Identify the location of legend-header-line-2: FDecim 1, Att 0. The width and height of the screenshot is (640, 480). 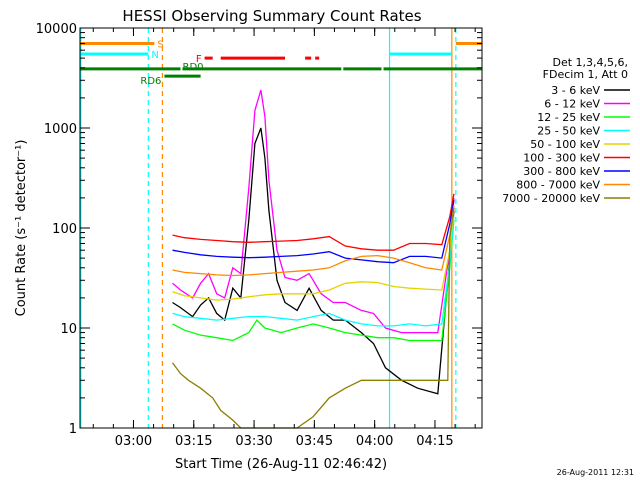
(585, 74).